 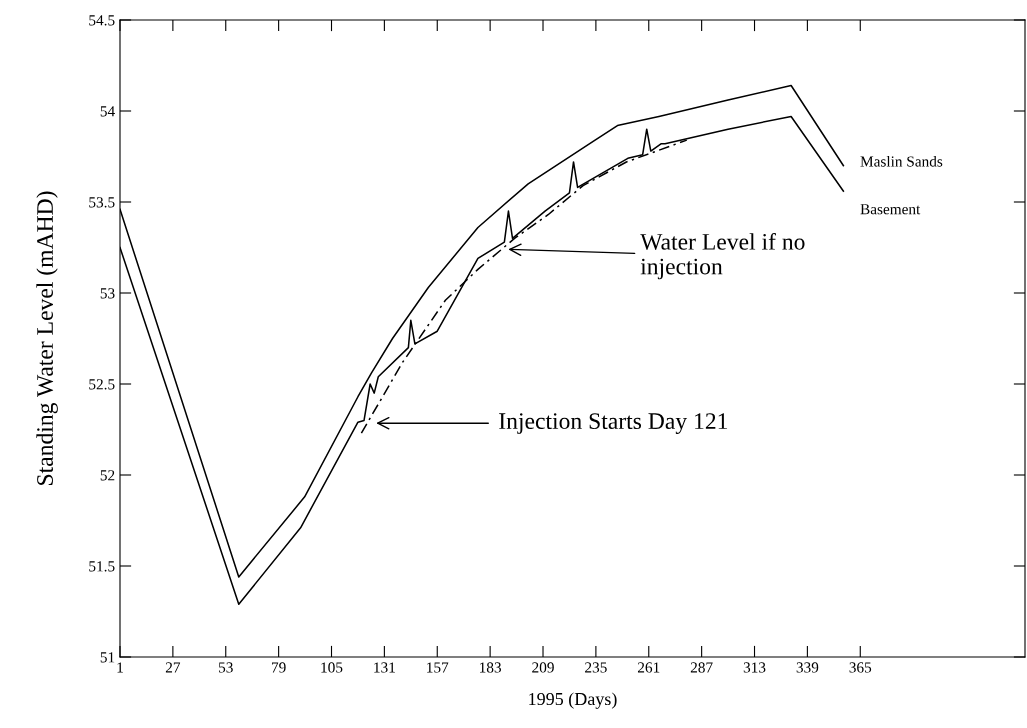 I want to click on x-tick-label: 105, so click(x=332, y=667).